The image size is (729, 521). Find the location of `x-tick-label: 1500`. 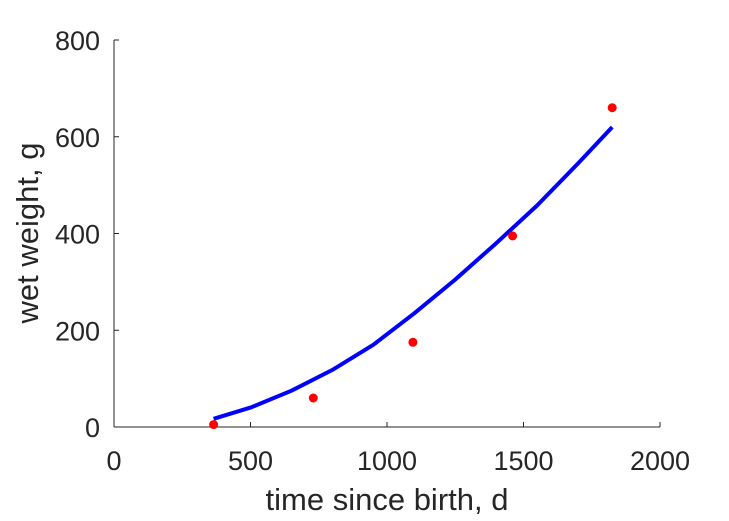

x-tick-label: 1500 is located at coordinates (523, 461).